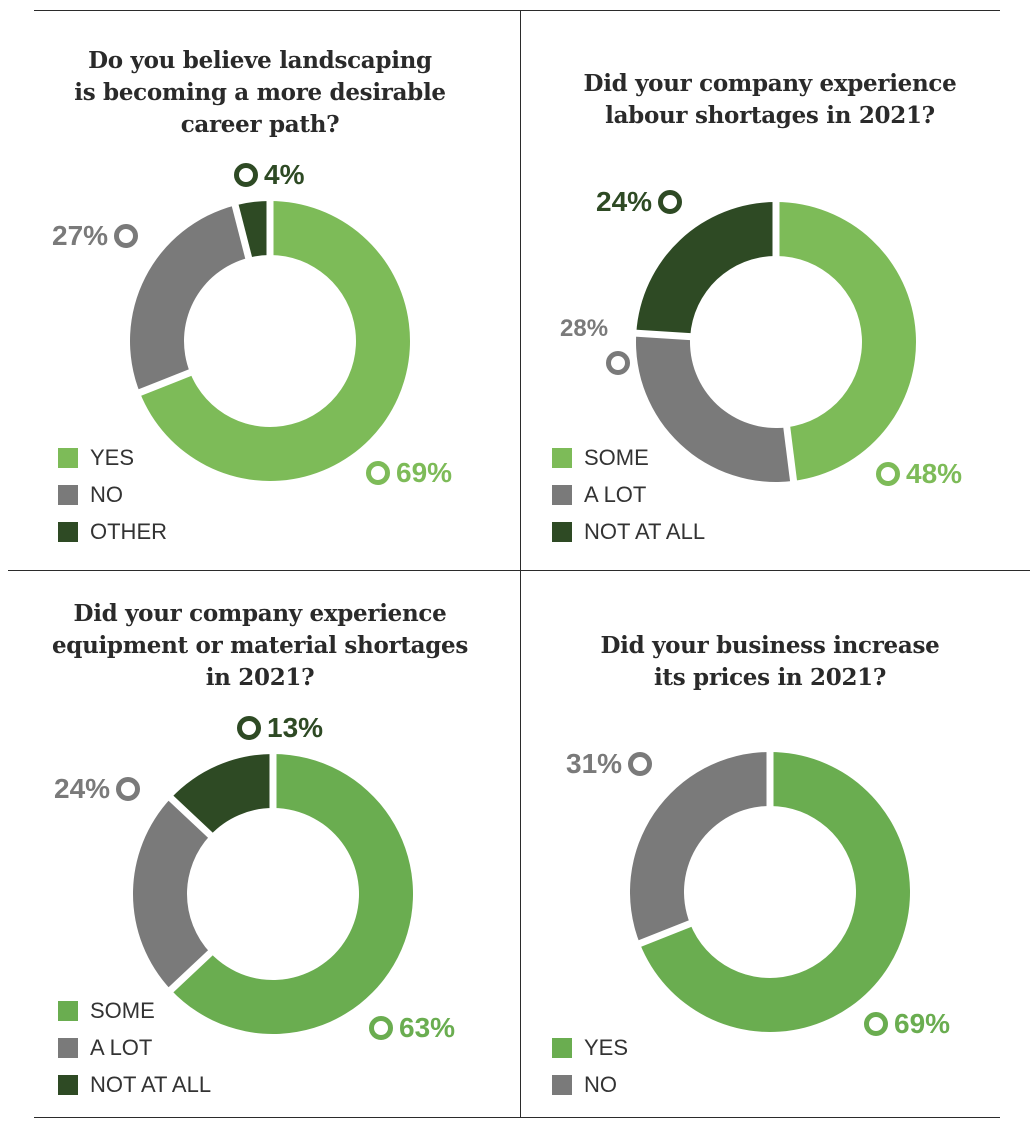 This screenshot has height=1132, width=1030. I want to click on vertical-divider, so click(520, 564).